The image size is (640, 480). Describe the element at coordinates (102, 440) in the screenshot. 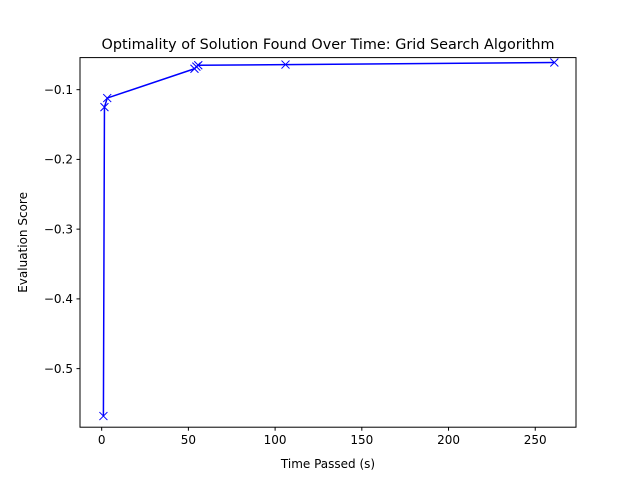

I see `x-tick-label: 0` at that location.